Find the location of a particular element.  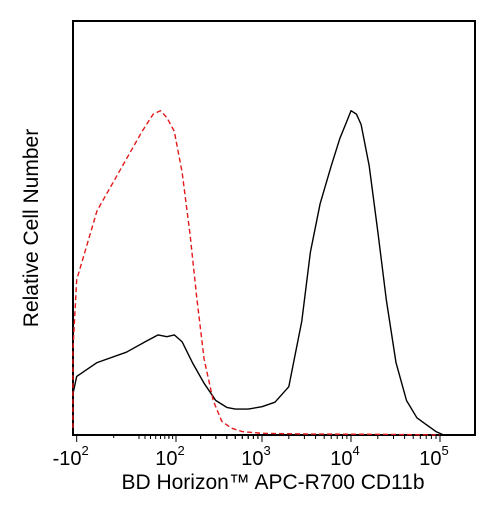

x-axis-title: BD Horizon™ APC-R700 CD11b is located at coordinates (272, 482).